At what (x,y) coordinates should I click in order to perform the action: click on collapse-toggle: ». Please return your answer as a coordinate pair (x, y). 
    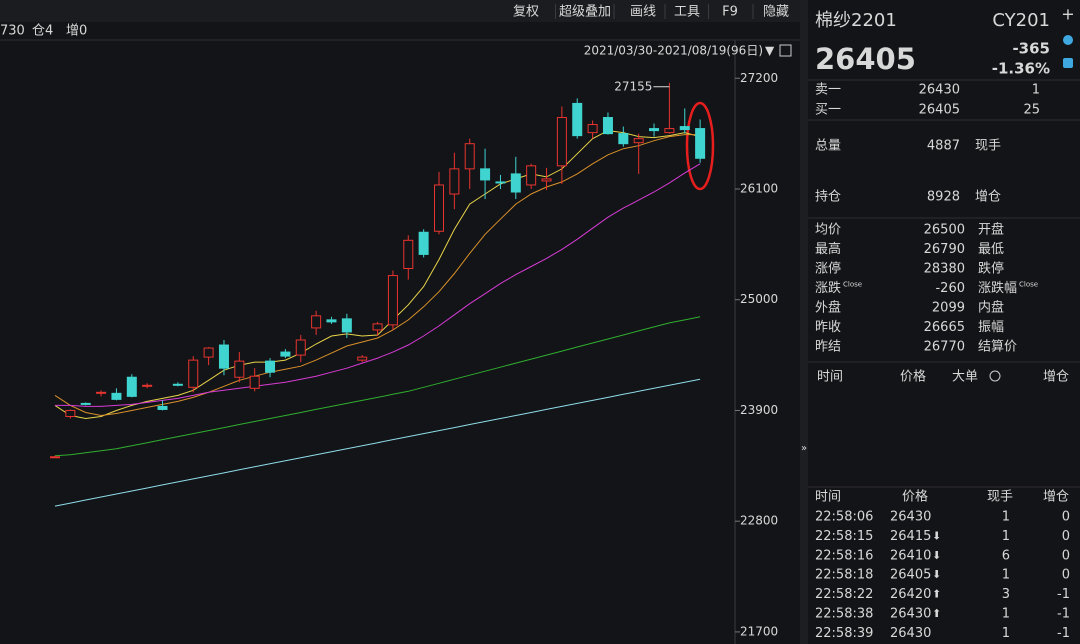
    Looking at the image, I should click on (804, 448).